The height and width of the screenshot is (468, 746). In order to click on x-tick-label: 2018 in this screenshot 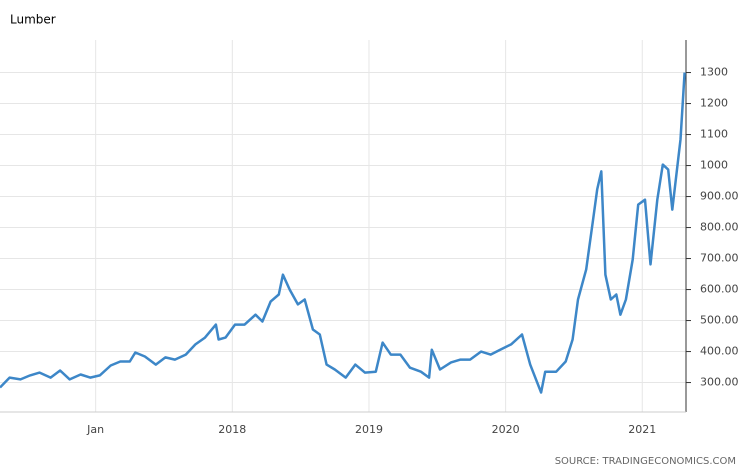, I will do `click(232, 429)`.